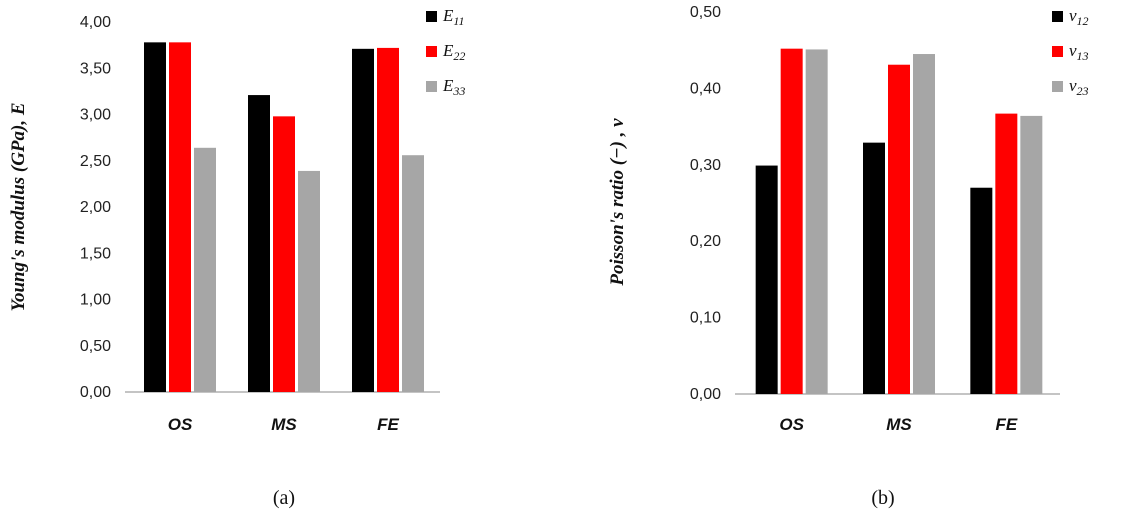 The height and width of the screenshot is (522, 1123). I want to click on y-tick-label: 1,50, so click(95, 253).